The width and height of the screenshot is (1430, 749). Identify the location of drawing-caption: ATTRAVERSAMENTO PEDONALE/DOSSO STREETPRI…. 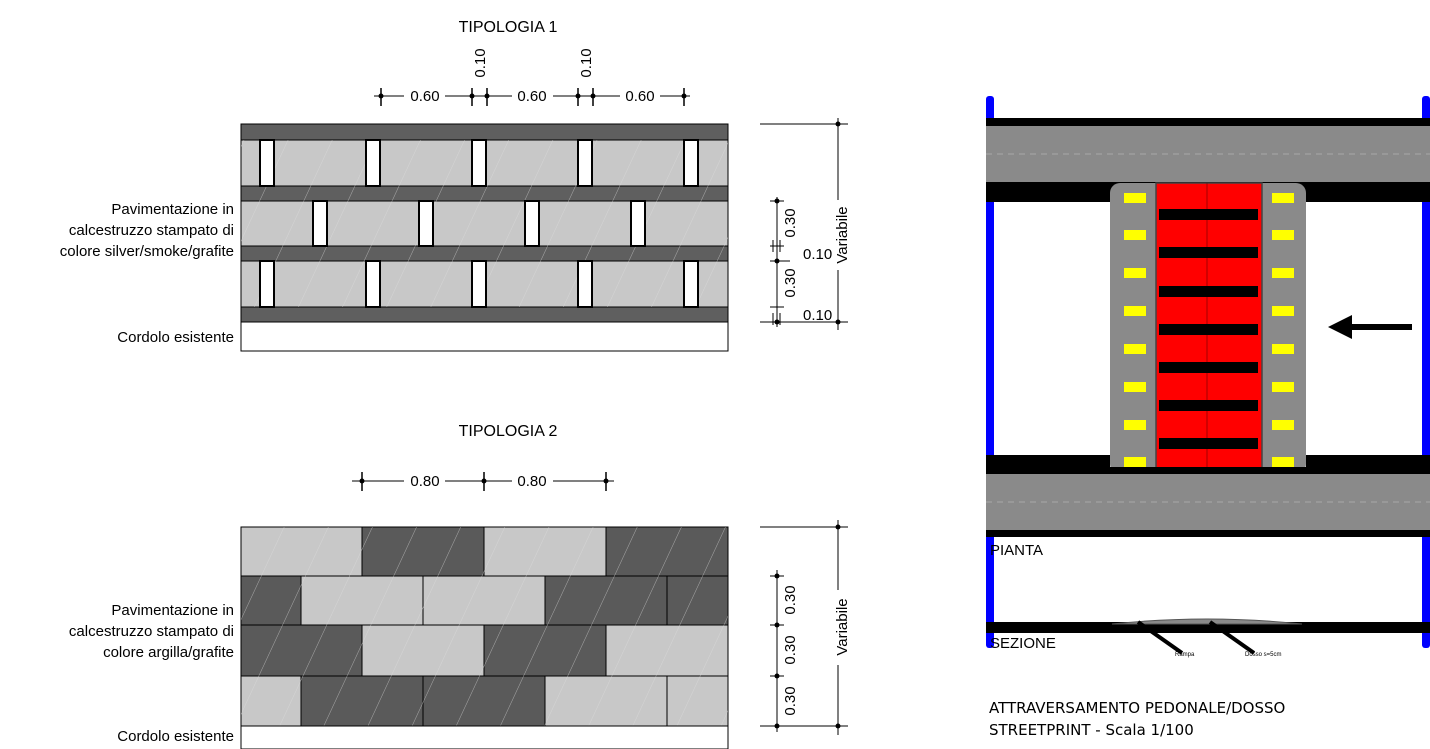
(1137, 719).